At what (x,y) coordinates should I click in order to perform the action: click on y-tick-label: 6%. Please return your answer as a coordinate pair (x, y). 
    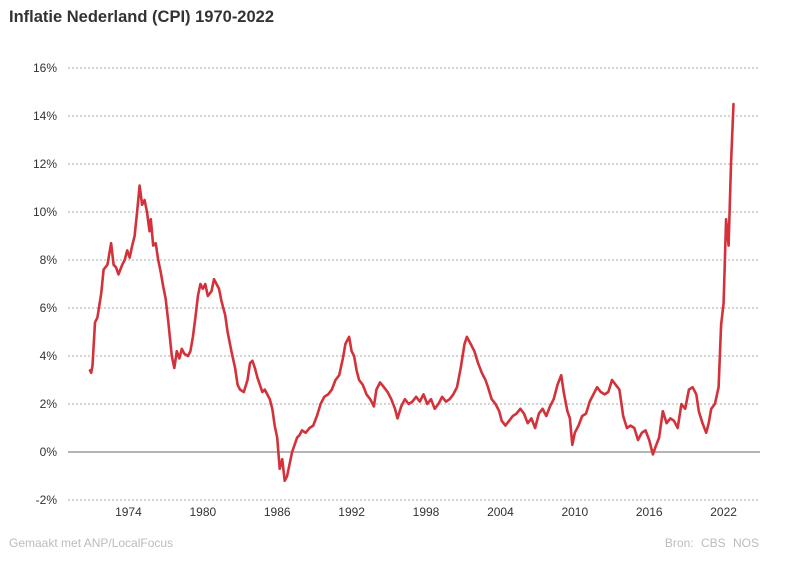
    Looking at the image, I should click on (49, 308).